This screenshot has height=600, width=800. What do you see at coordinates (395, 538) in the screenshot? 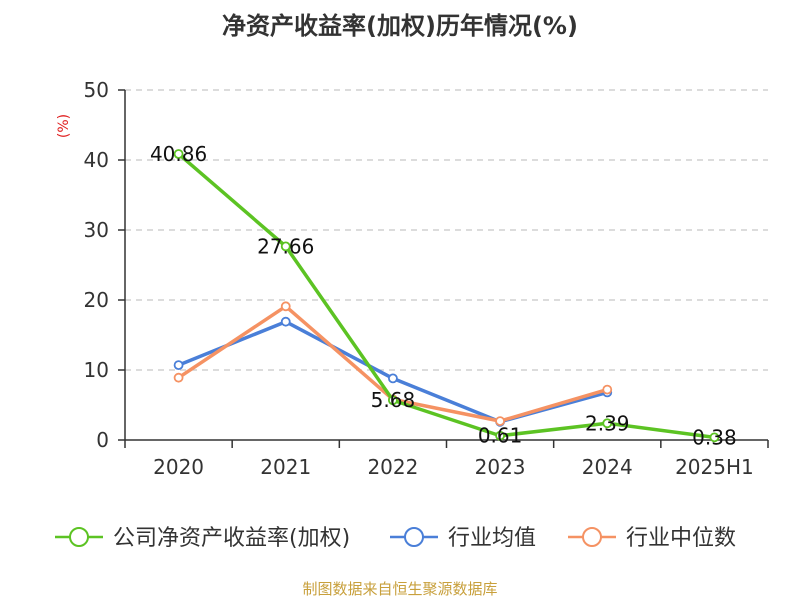
I see `legend: 公司净资产收益率(加权) 行业均值 行业中位数` at bounding box center [395, 538].